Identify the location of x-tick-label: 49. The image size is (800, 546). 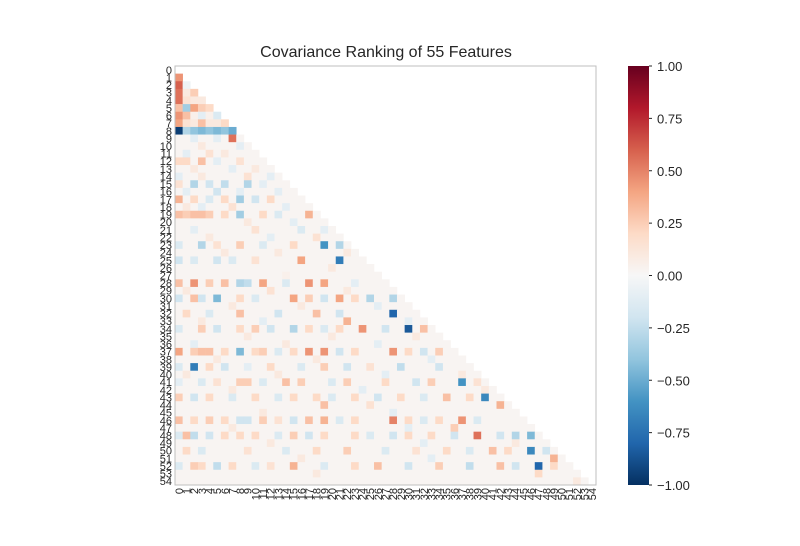
(555, 494).